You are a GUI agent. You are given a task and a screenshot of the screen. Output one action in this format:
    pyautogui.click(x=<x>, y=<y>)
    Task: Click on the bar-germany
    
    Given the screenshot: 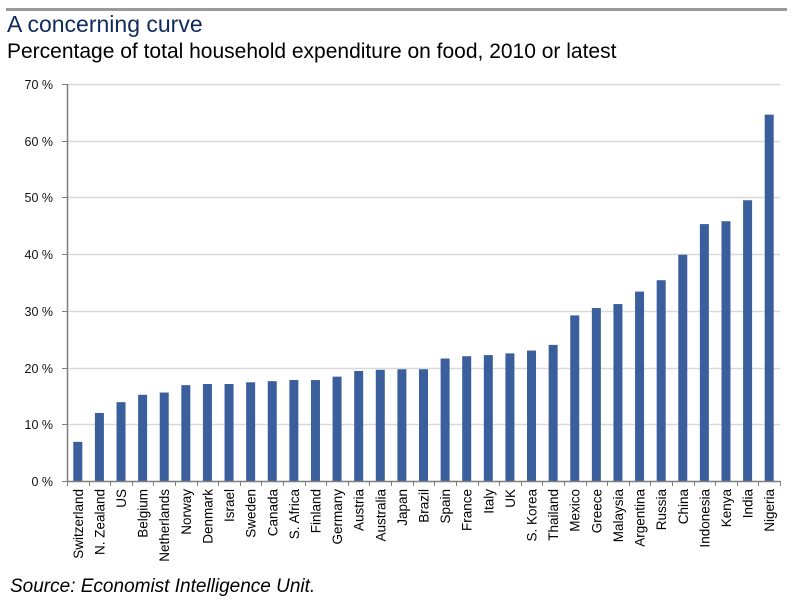 What is the action you would take?
    pyautogui.click(x=337, y=428)
    